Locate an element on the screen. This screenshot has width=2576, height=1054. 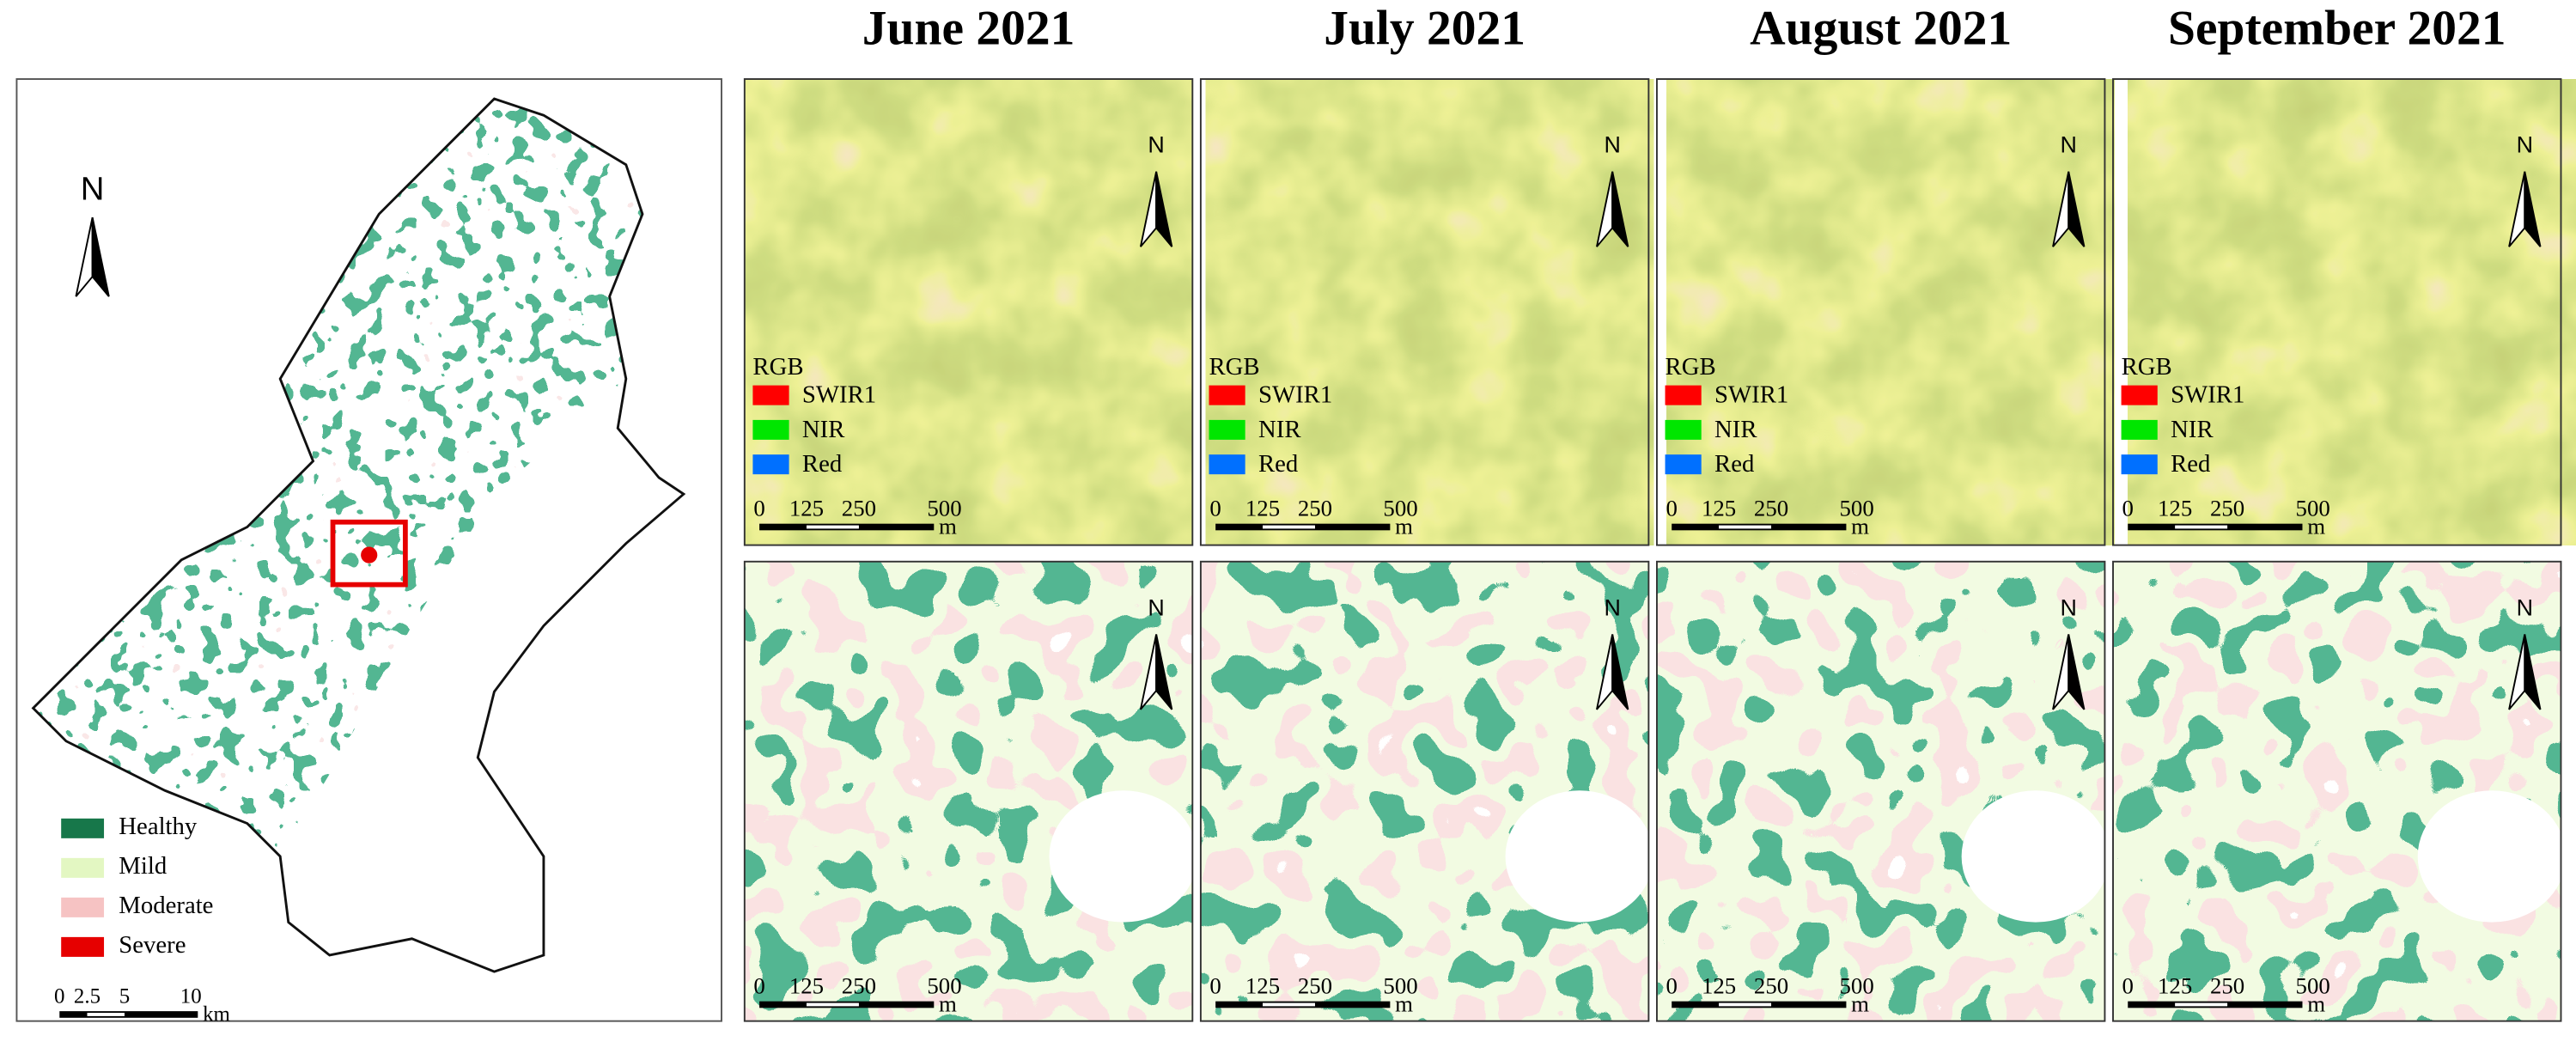
scale-label: 2.5 is located at coordinates (87, 996).